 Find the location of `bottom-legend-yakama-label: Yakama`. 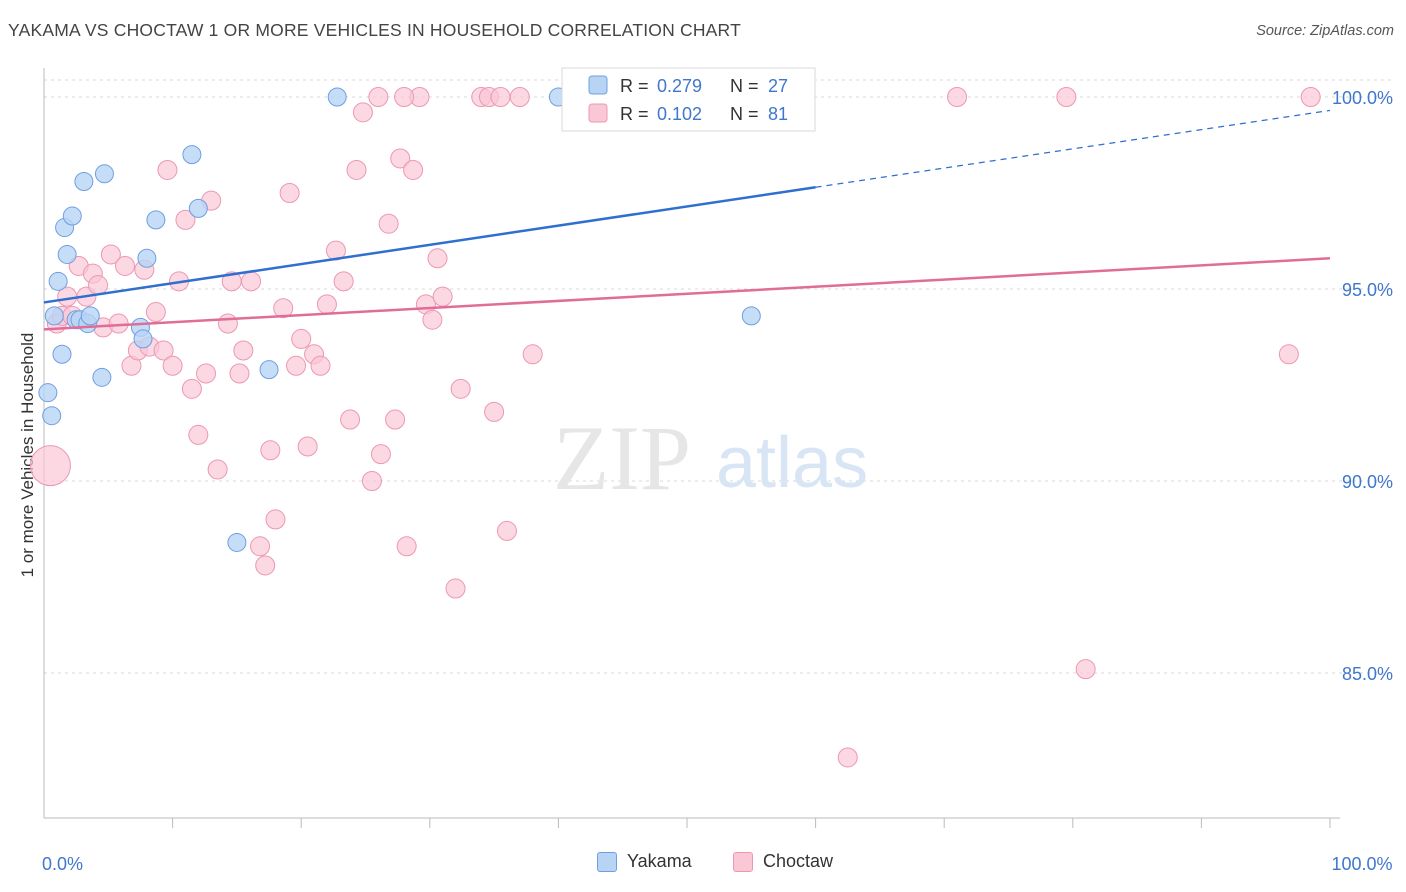

bottom-legend-yakama-label: Yakama is located at coordinates (659, 861).